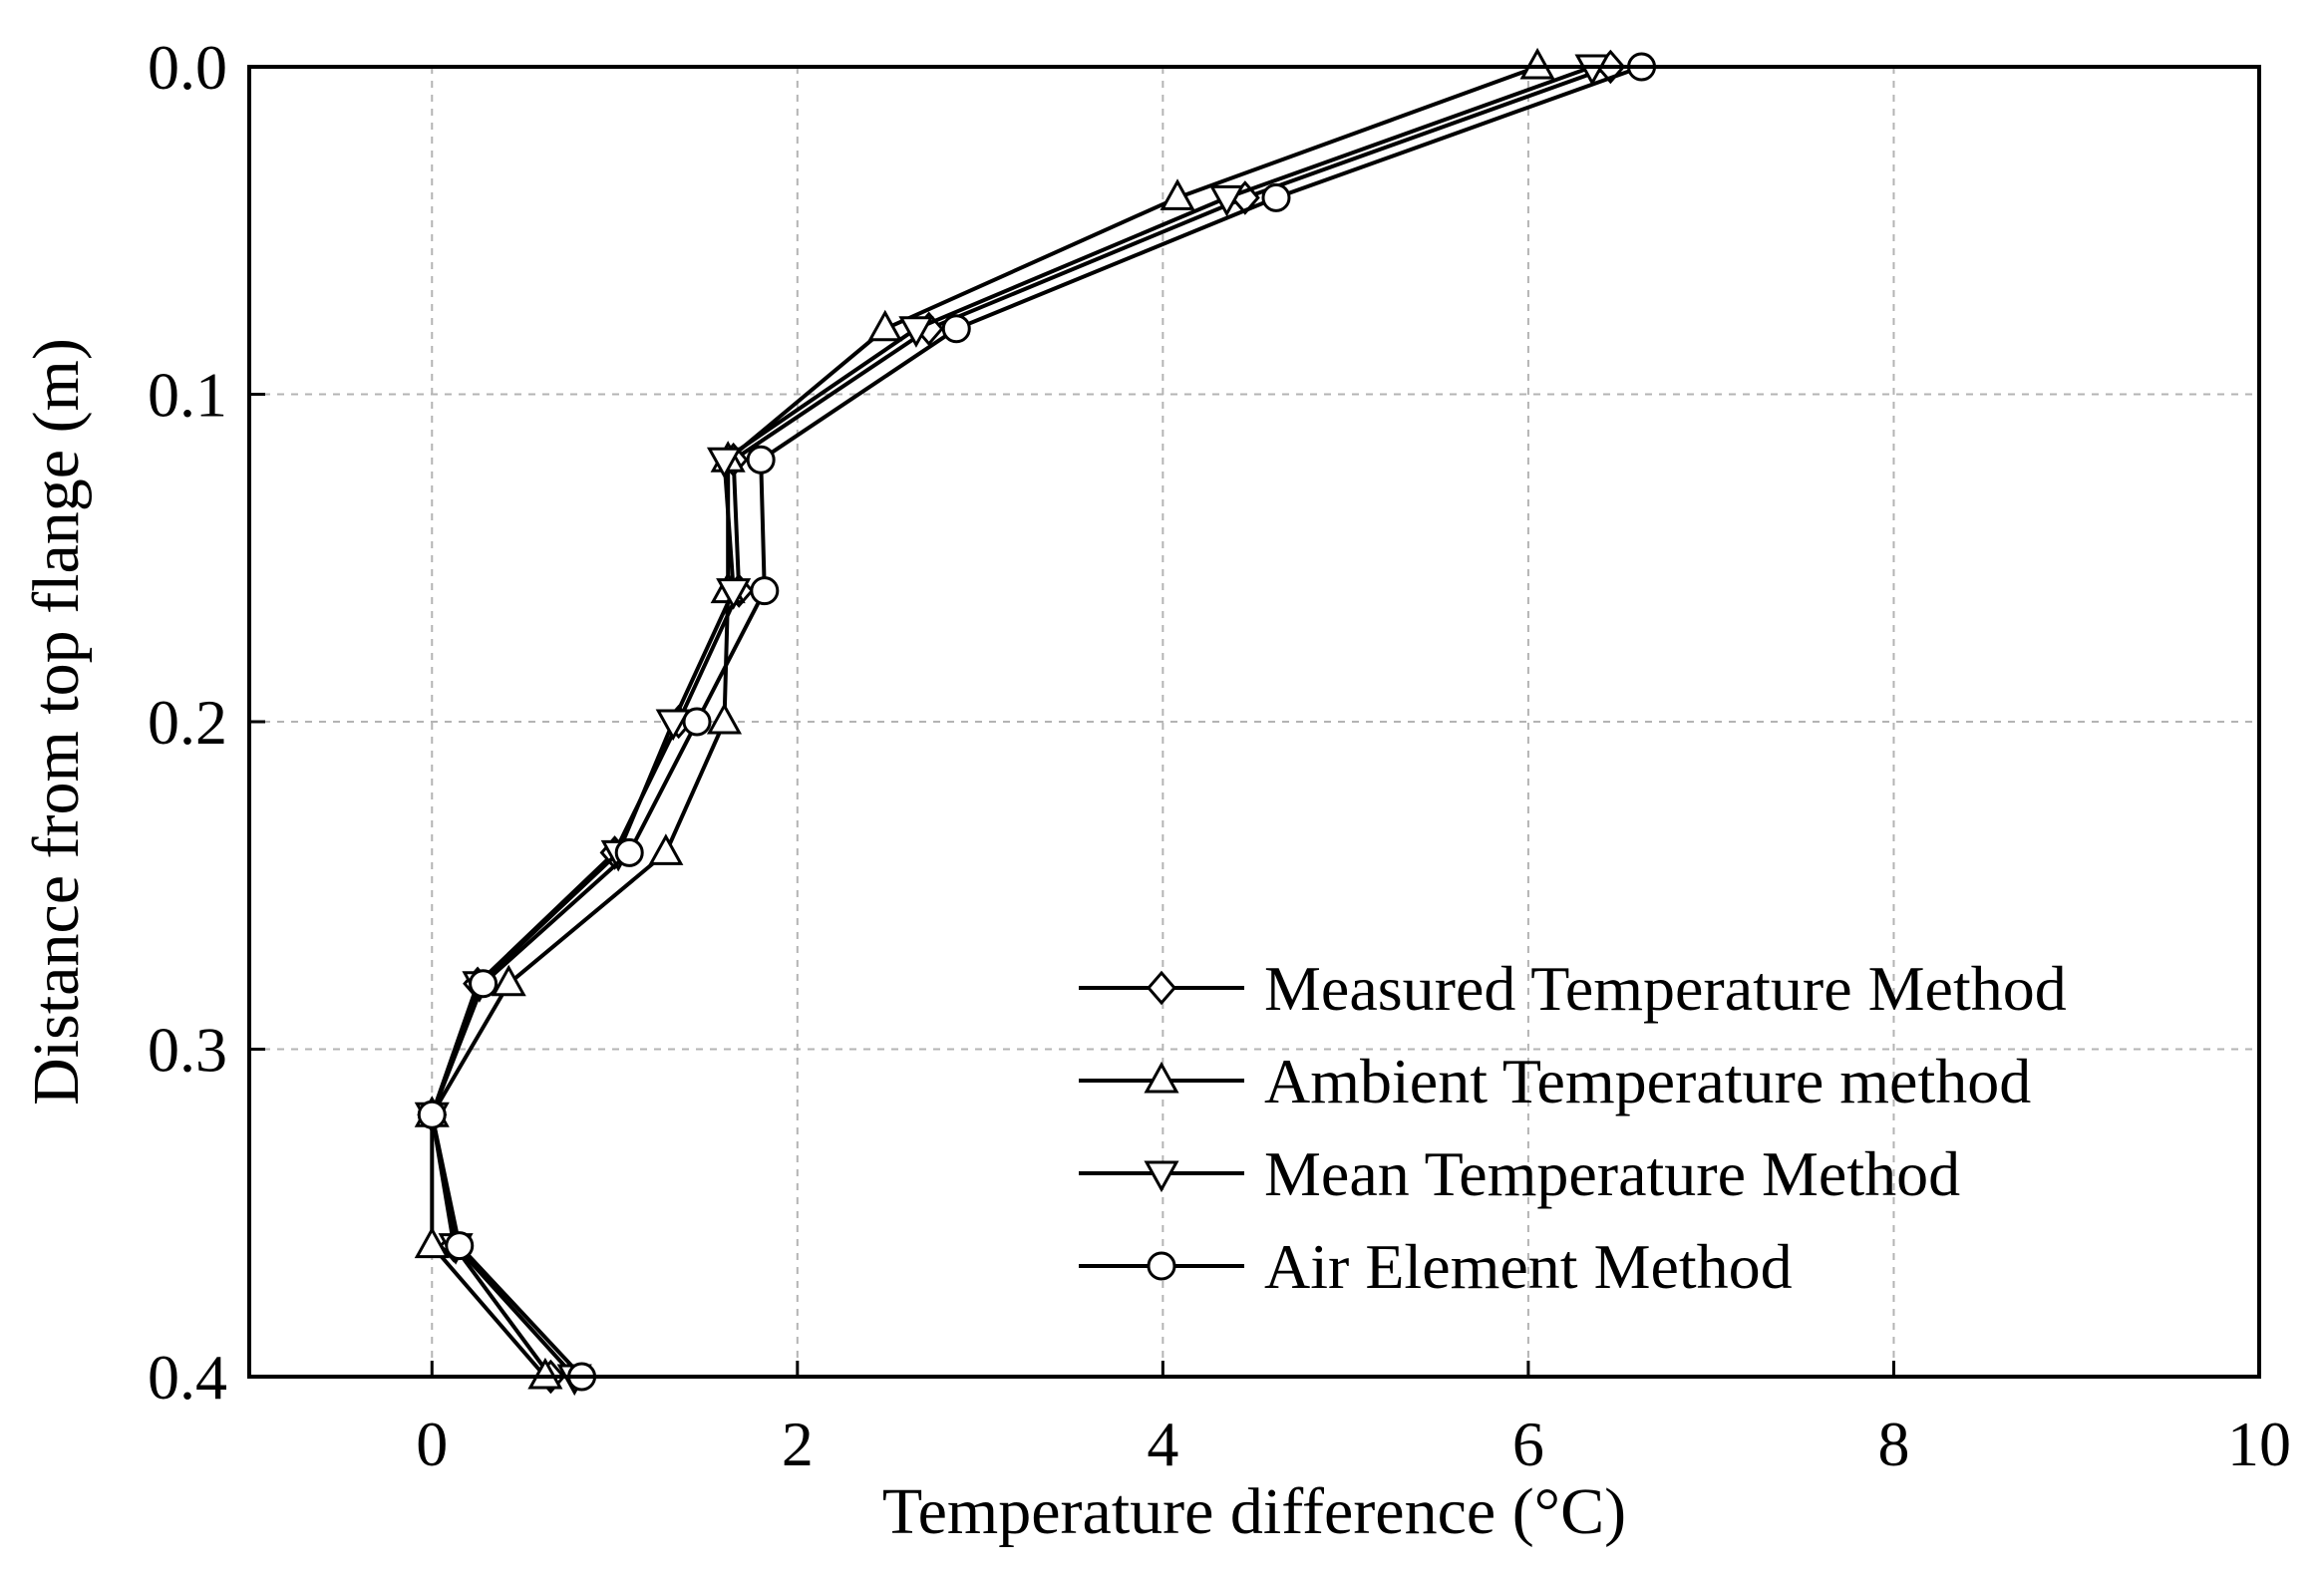  Describe the element at coordinates (1161, 988) in the screenshot. I see `diamond-legend-marker` at that location.